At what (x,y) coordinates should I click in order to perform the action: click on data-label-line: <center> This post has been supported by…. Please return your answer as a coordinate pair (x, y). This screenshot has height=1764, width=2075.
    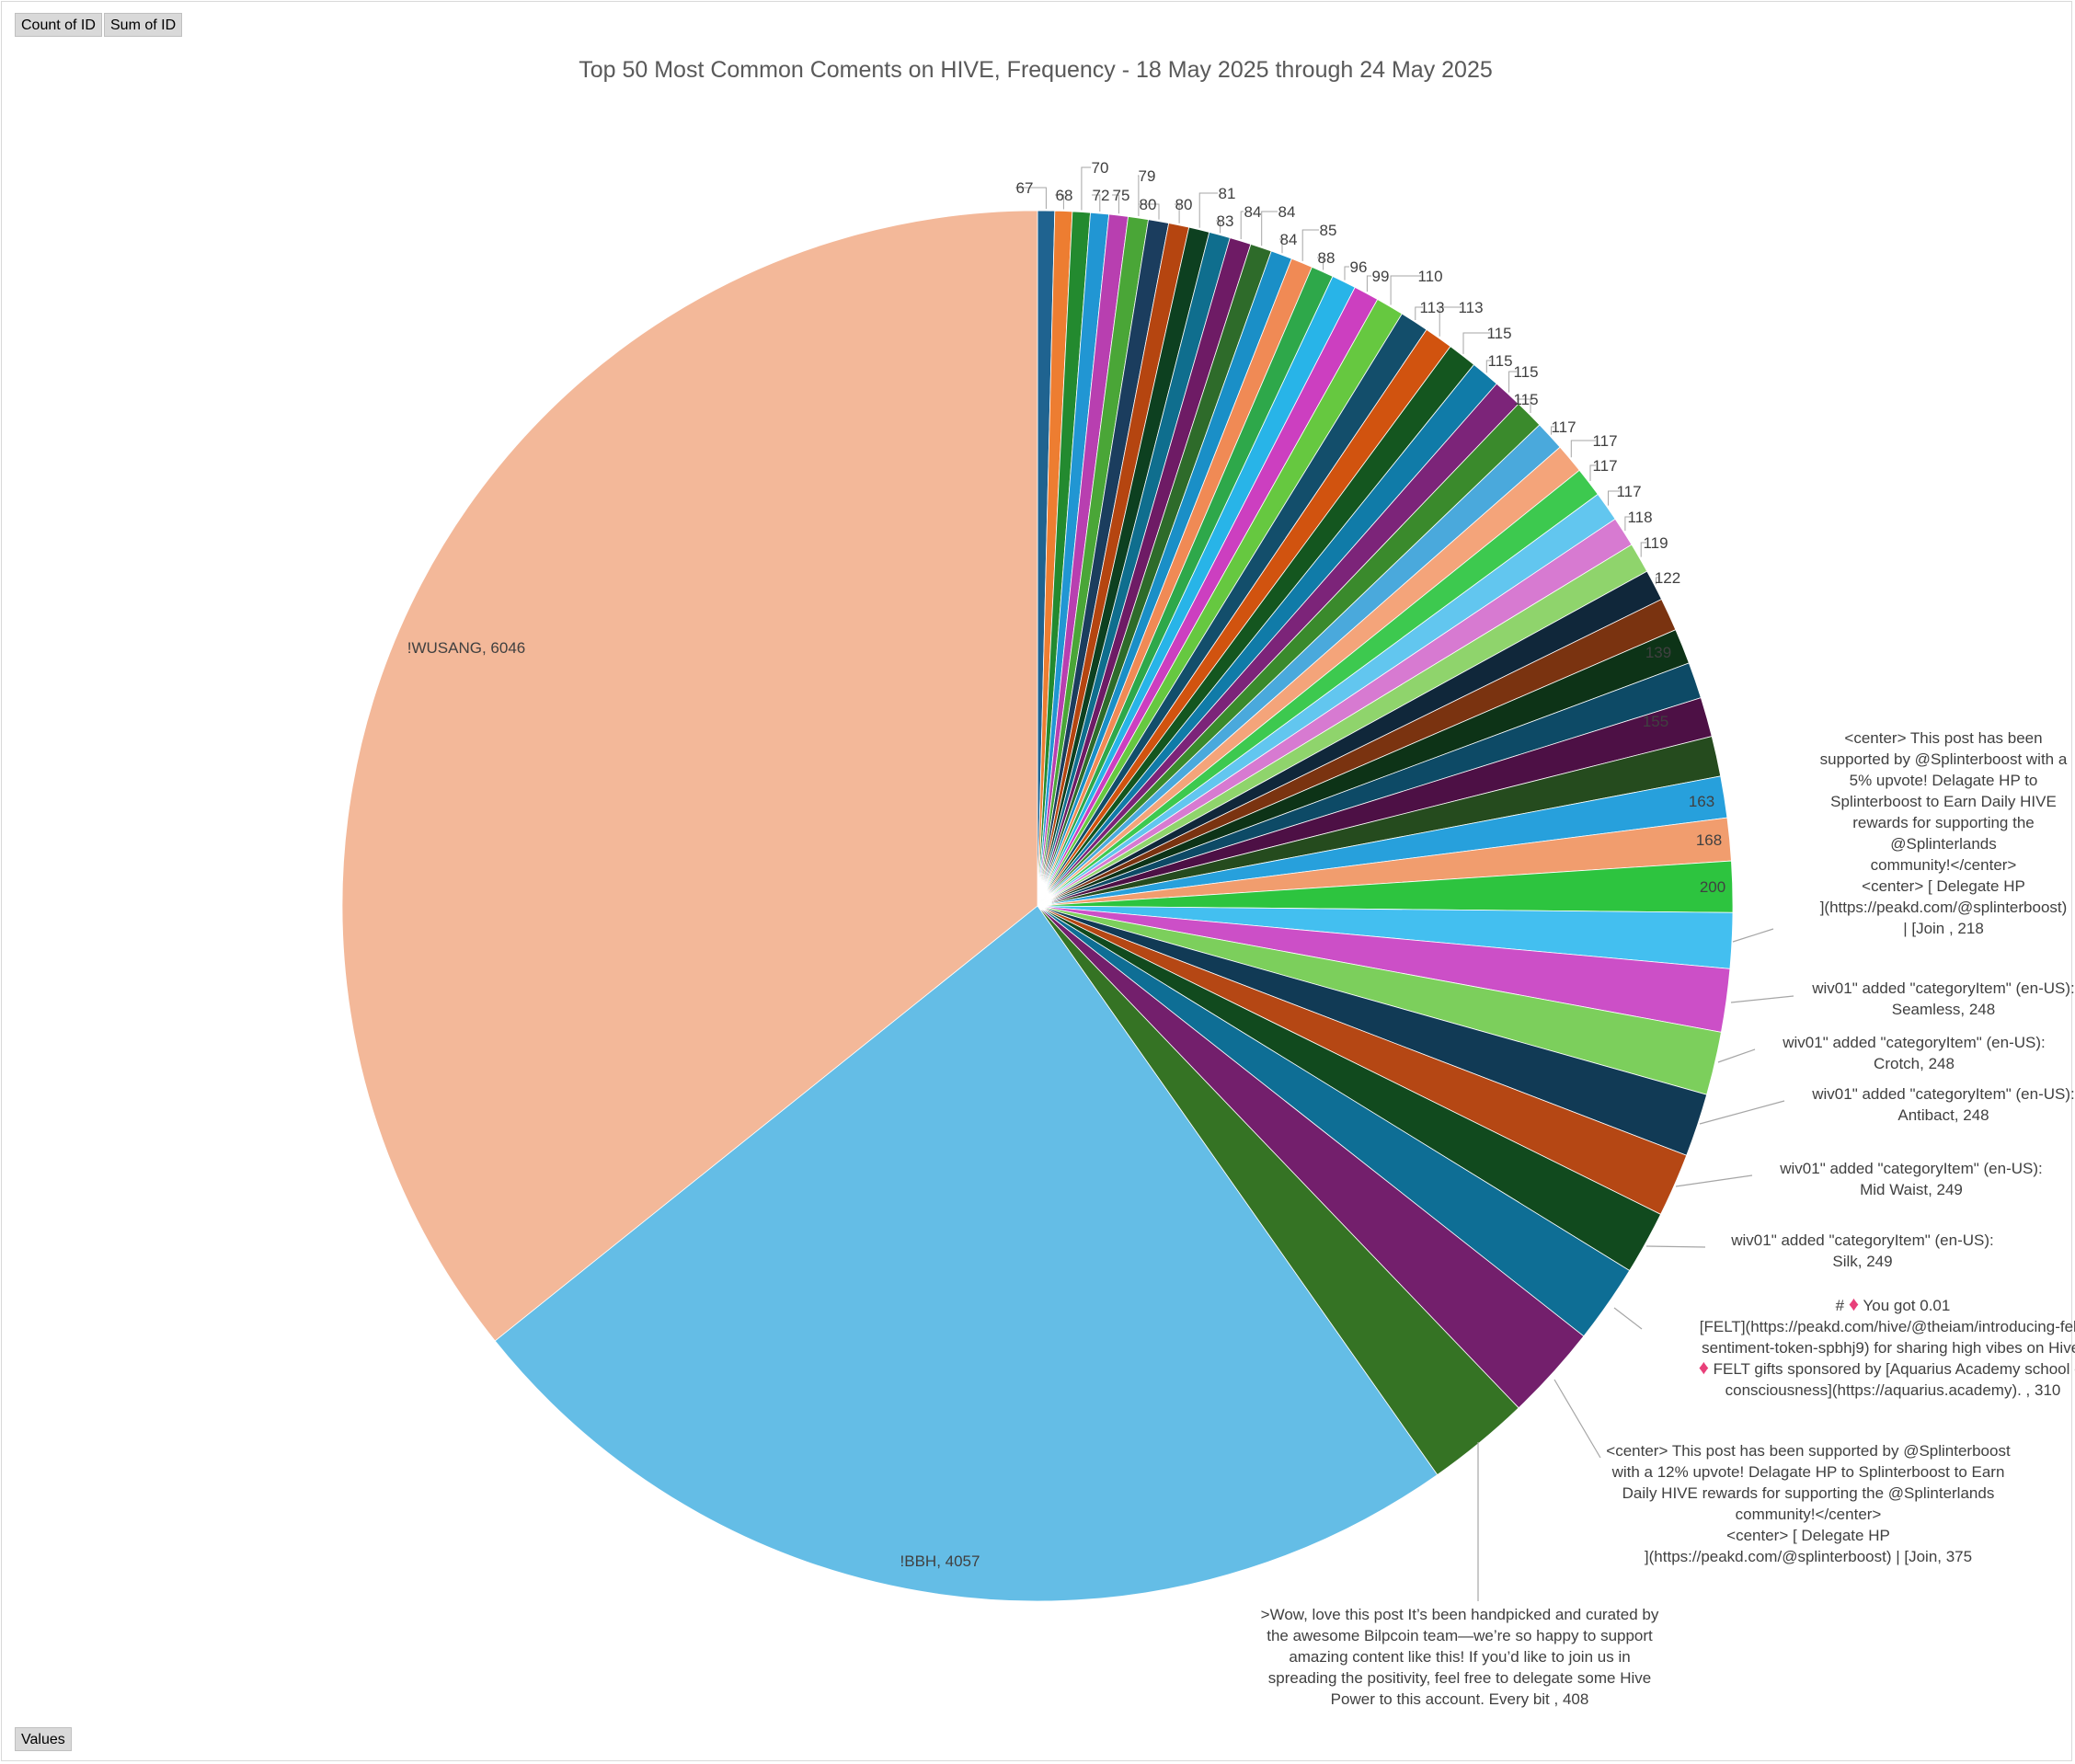
    Looking at the image, I should click on (1808, 1451).